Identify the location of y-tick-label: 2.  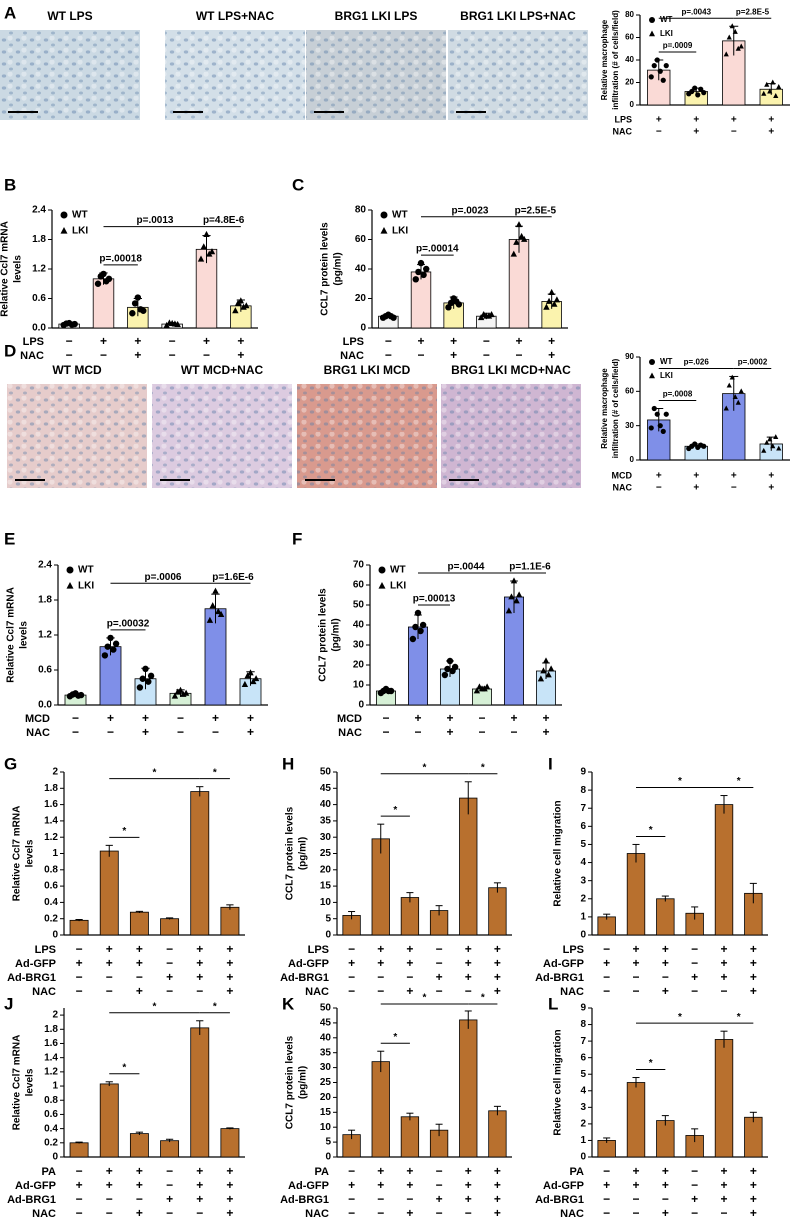
(55, 772).